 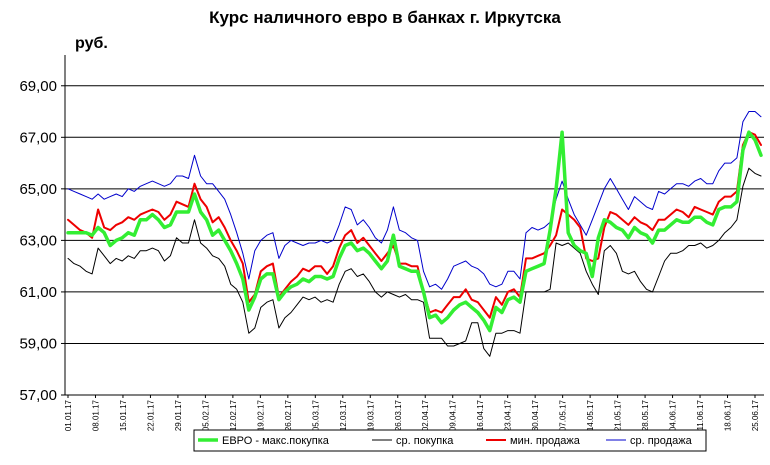 I want to click on y-tick-label: 57,00, so click(x=38, y=395).